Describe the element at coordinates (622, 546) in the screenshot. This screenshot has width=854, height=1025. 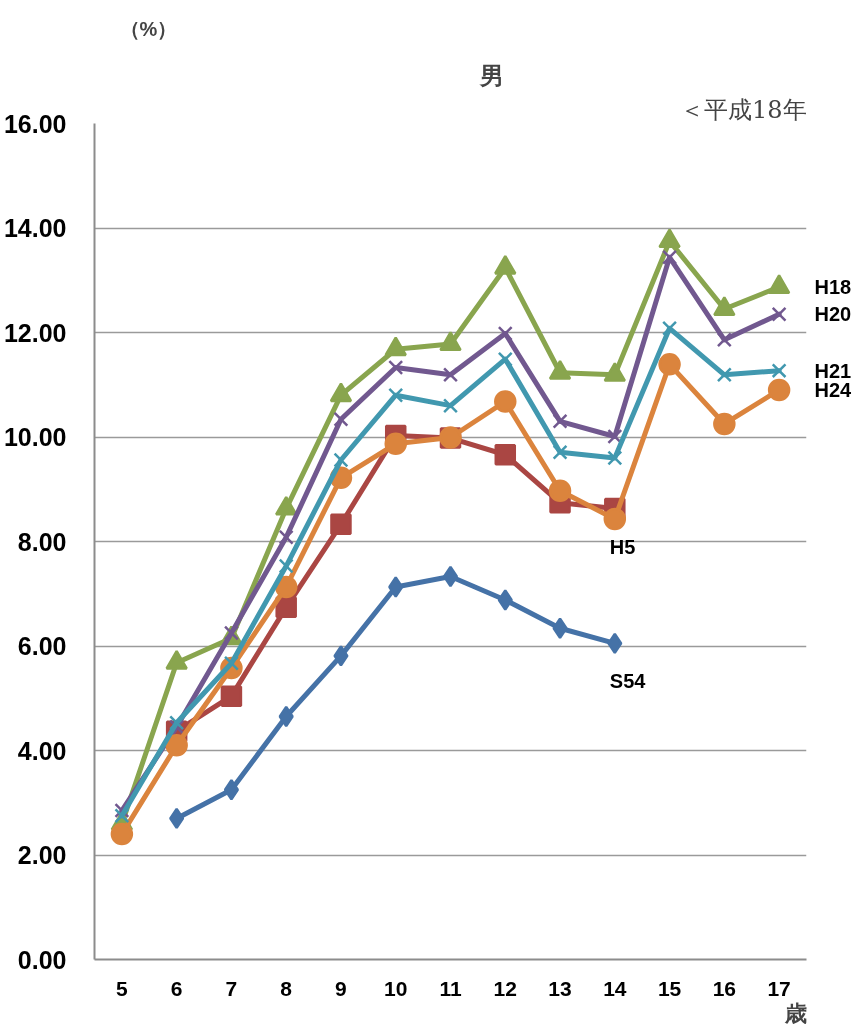
I see `series-label: H5` at that location.